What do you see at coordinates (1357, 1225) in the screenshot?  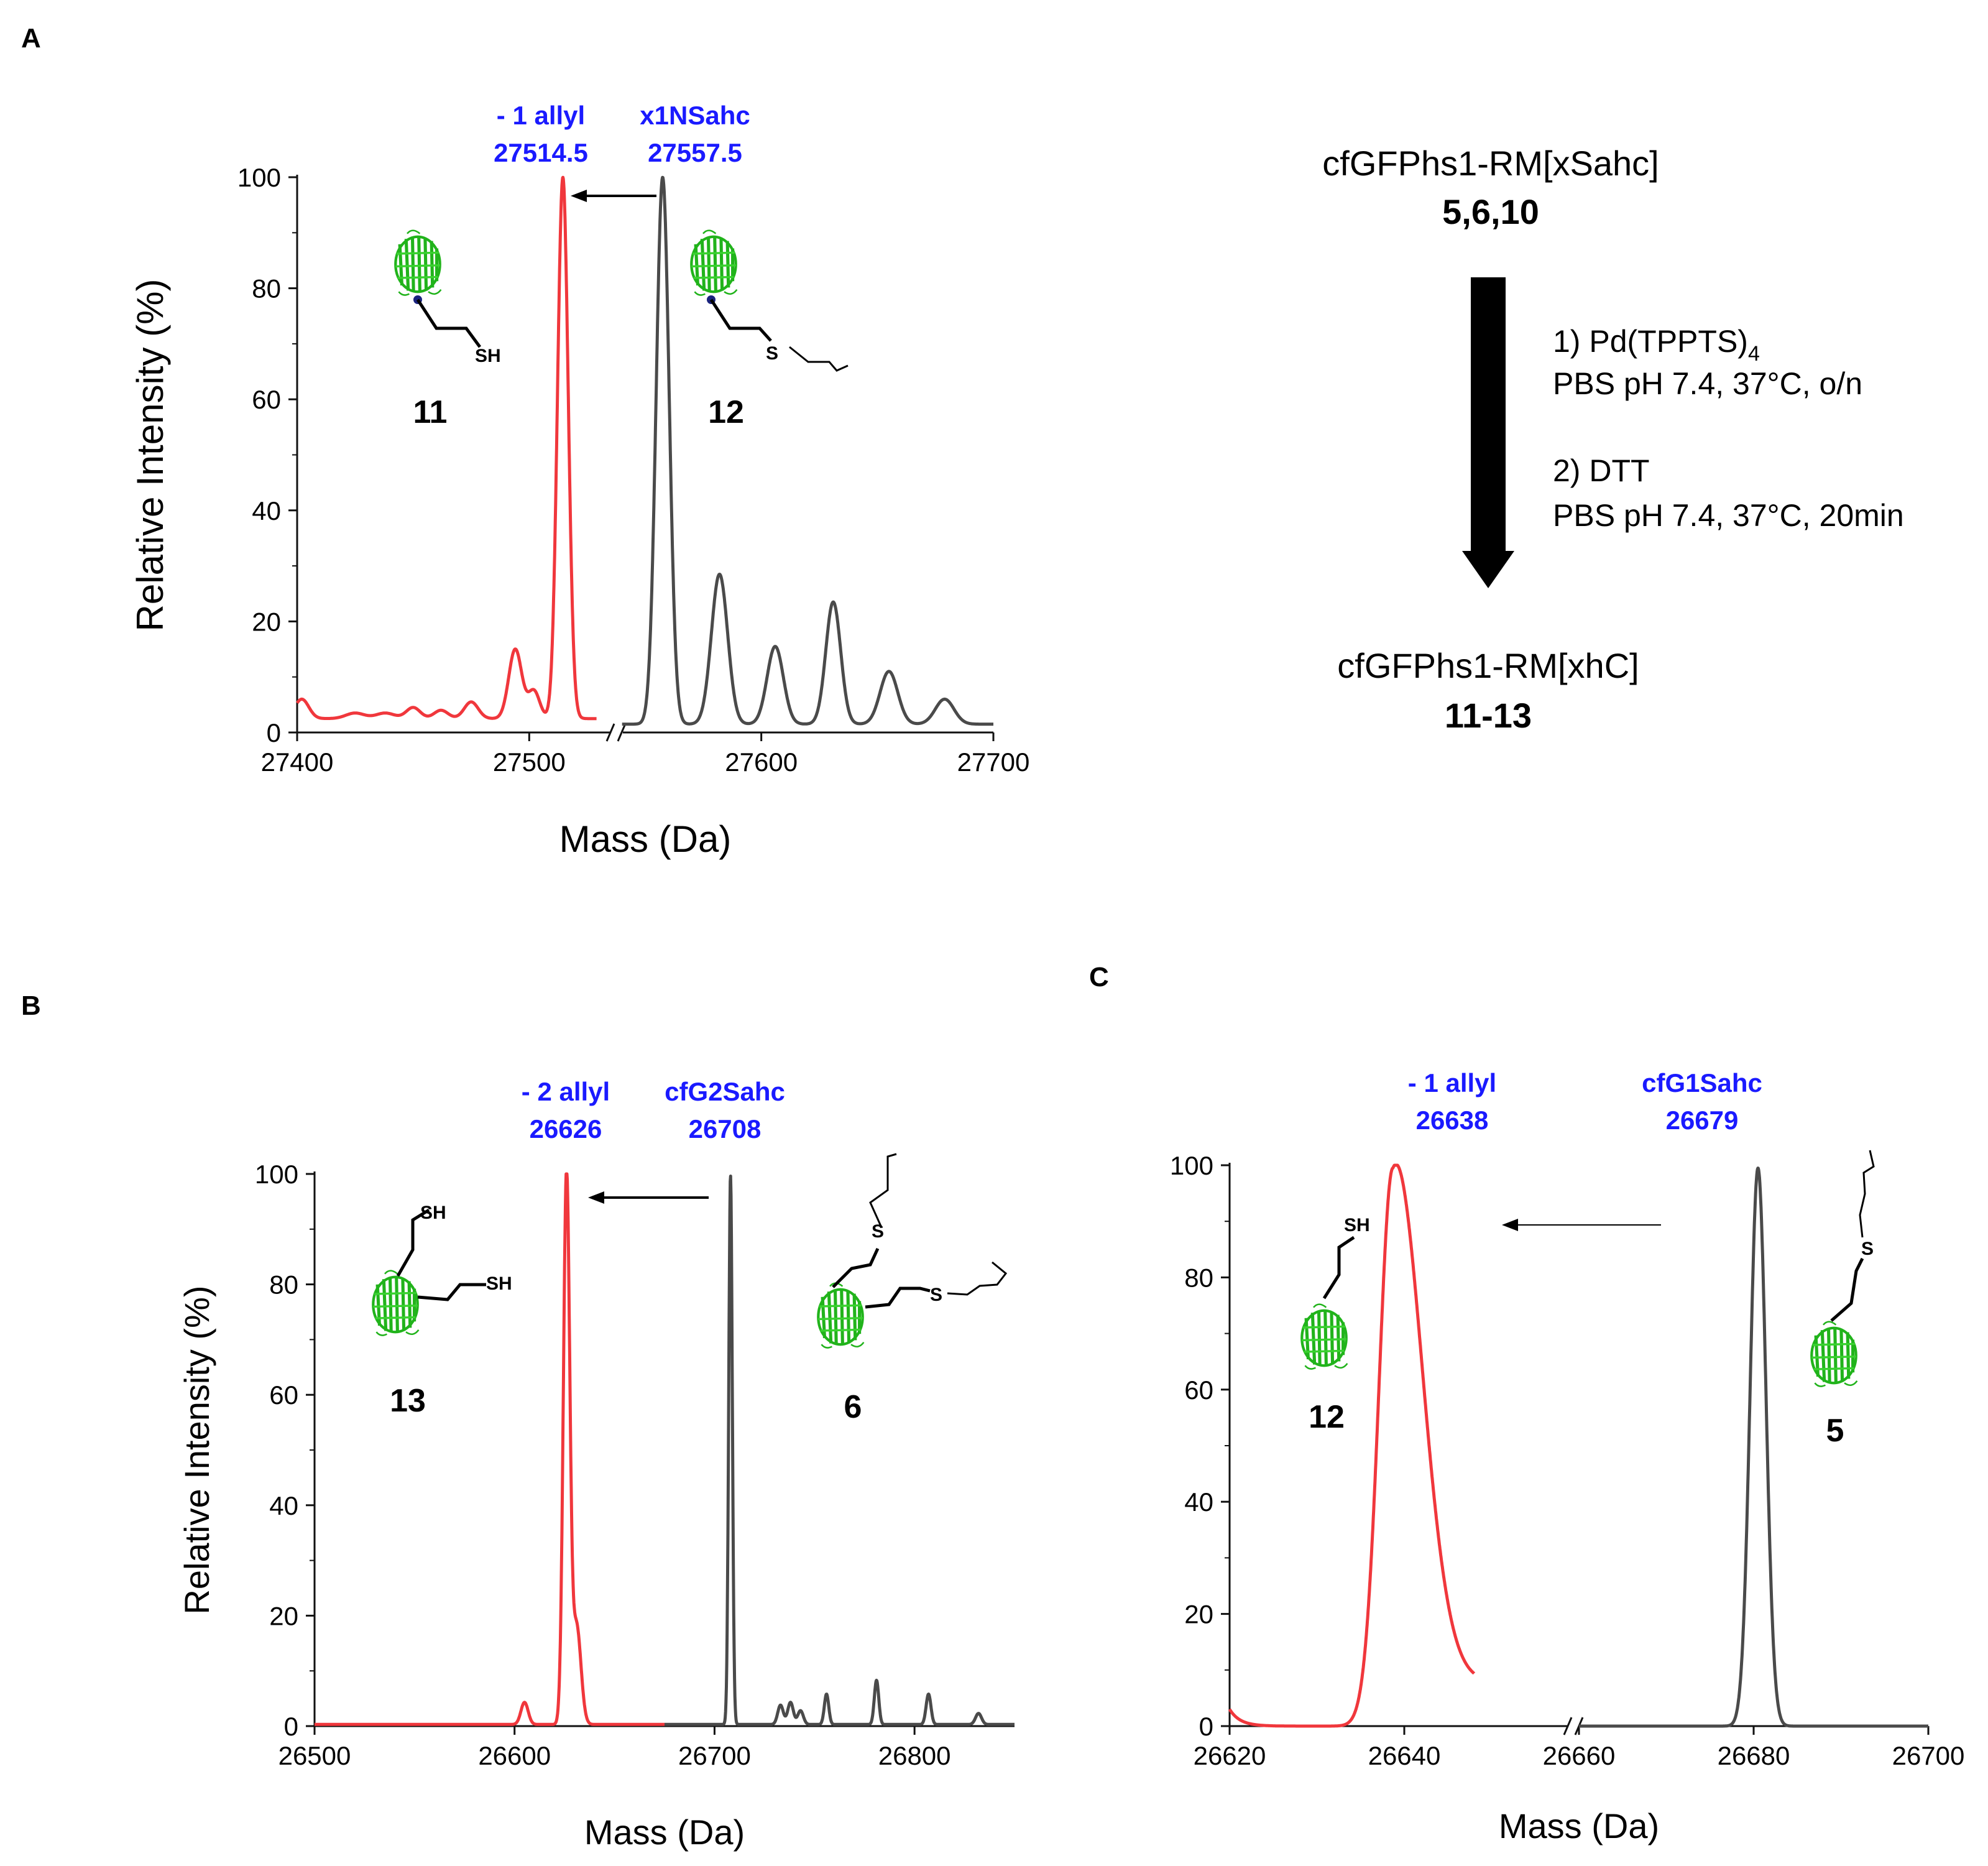 I see `thiol-label-12c: SH` at bounding box center [1357, 1225].